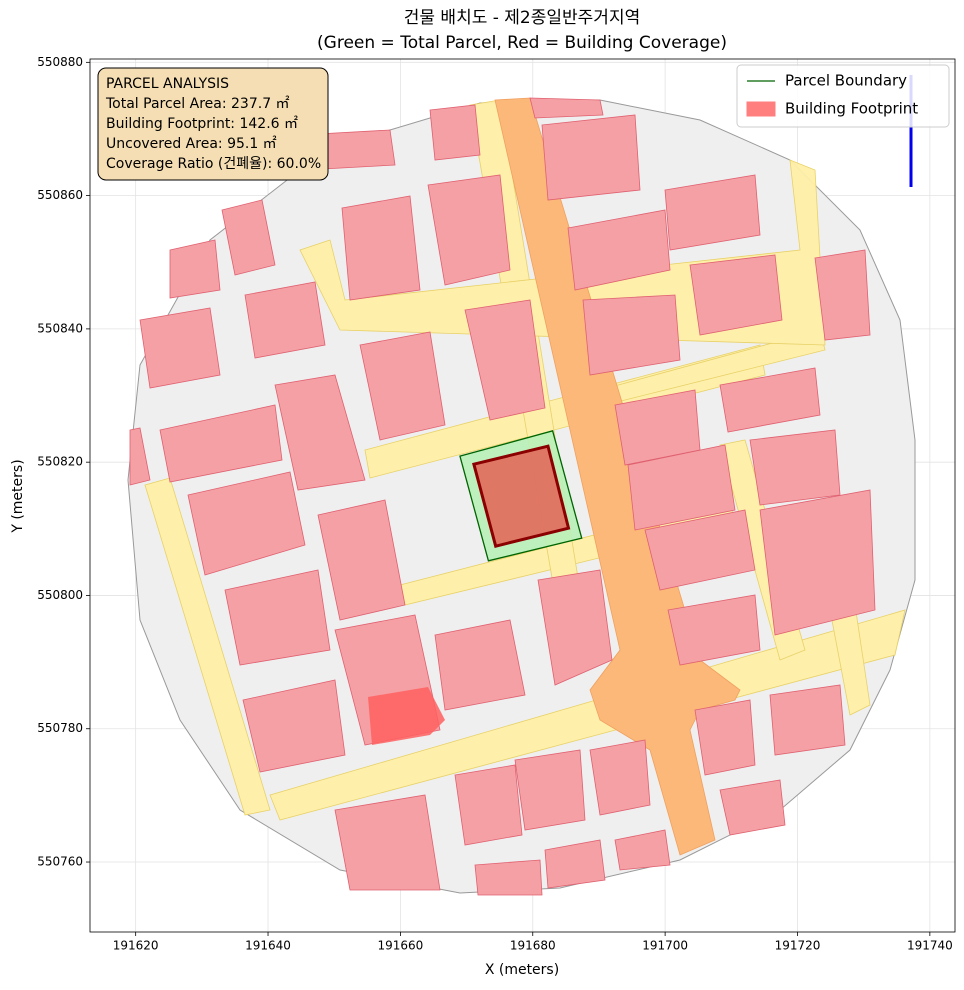 Image resolution: width=964 pixels, height=990 pixels. I want to click on y-tick-label: 550780, so click(60, 728).